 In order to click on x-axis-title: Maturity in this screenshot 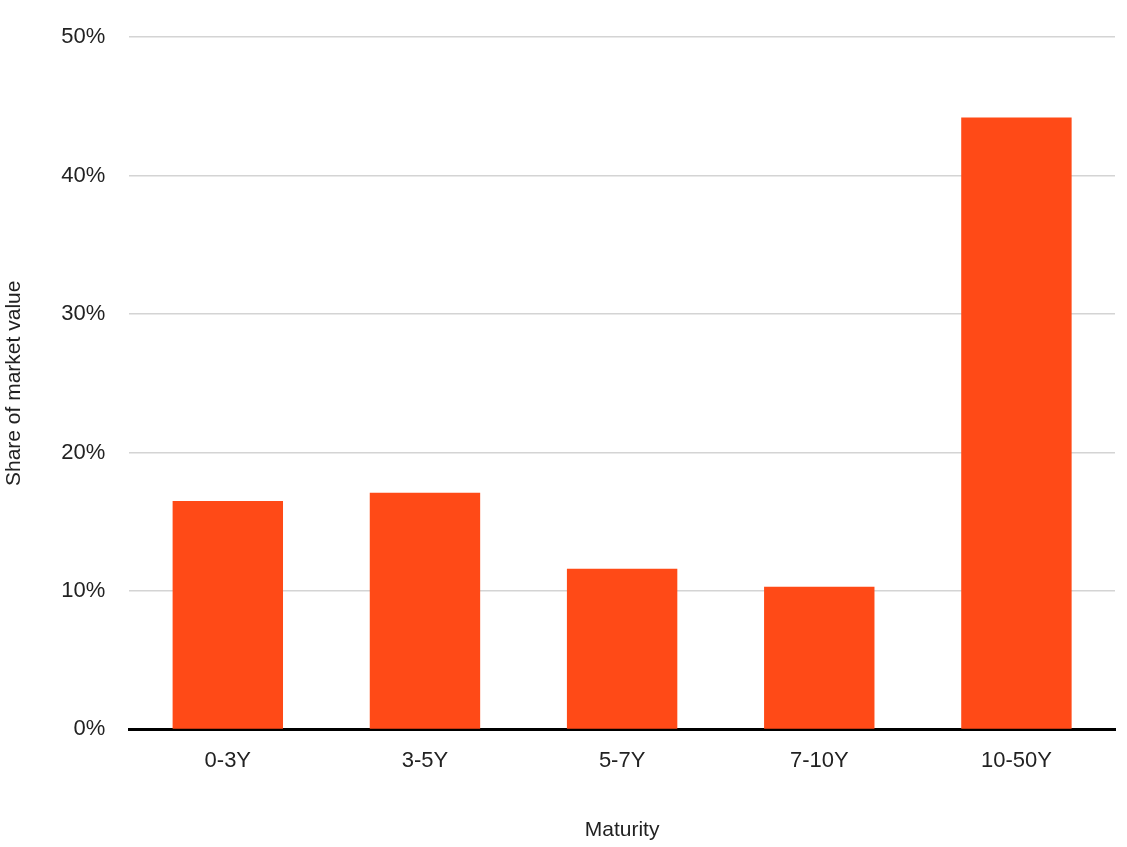, I will do `click(622, 829)`.